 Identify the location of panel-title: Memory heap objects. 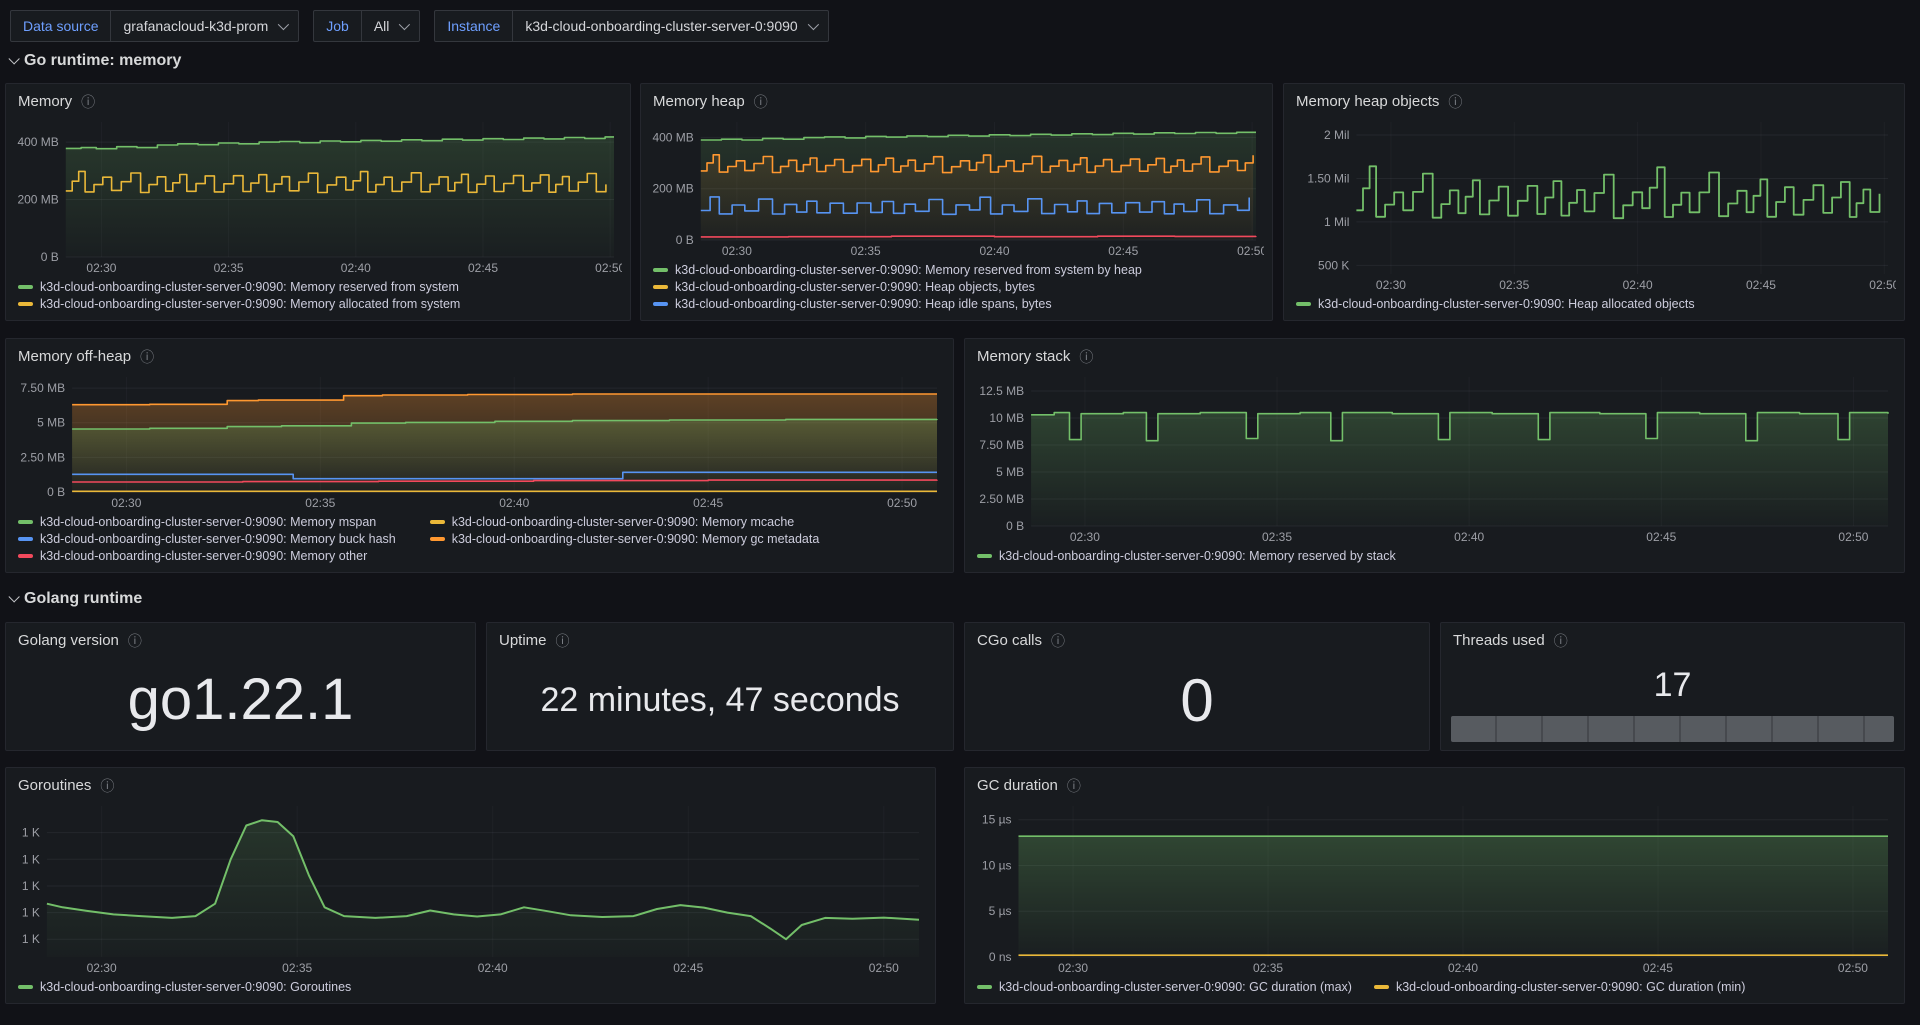
(1368, 101).